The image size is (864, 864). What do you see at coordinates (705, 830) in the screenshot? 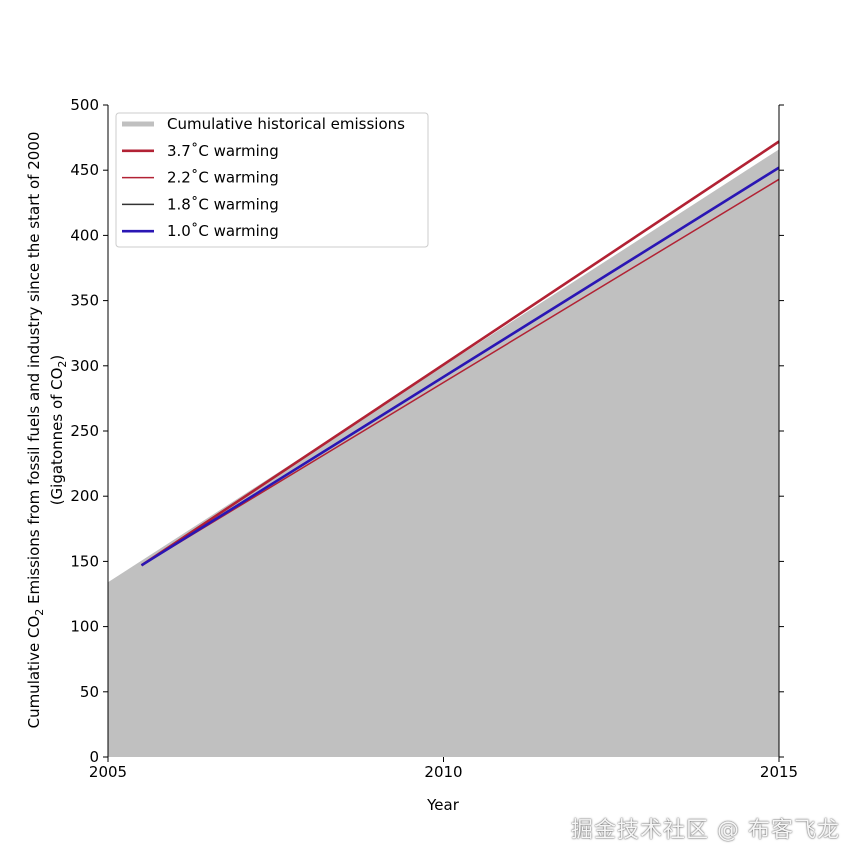
I see `watermark-text: 掘金技术社区 @ 布客飞龙` at bounding box center [705, 830].